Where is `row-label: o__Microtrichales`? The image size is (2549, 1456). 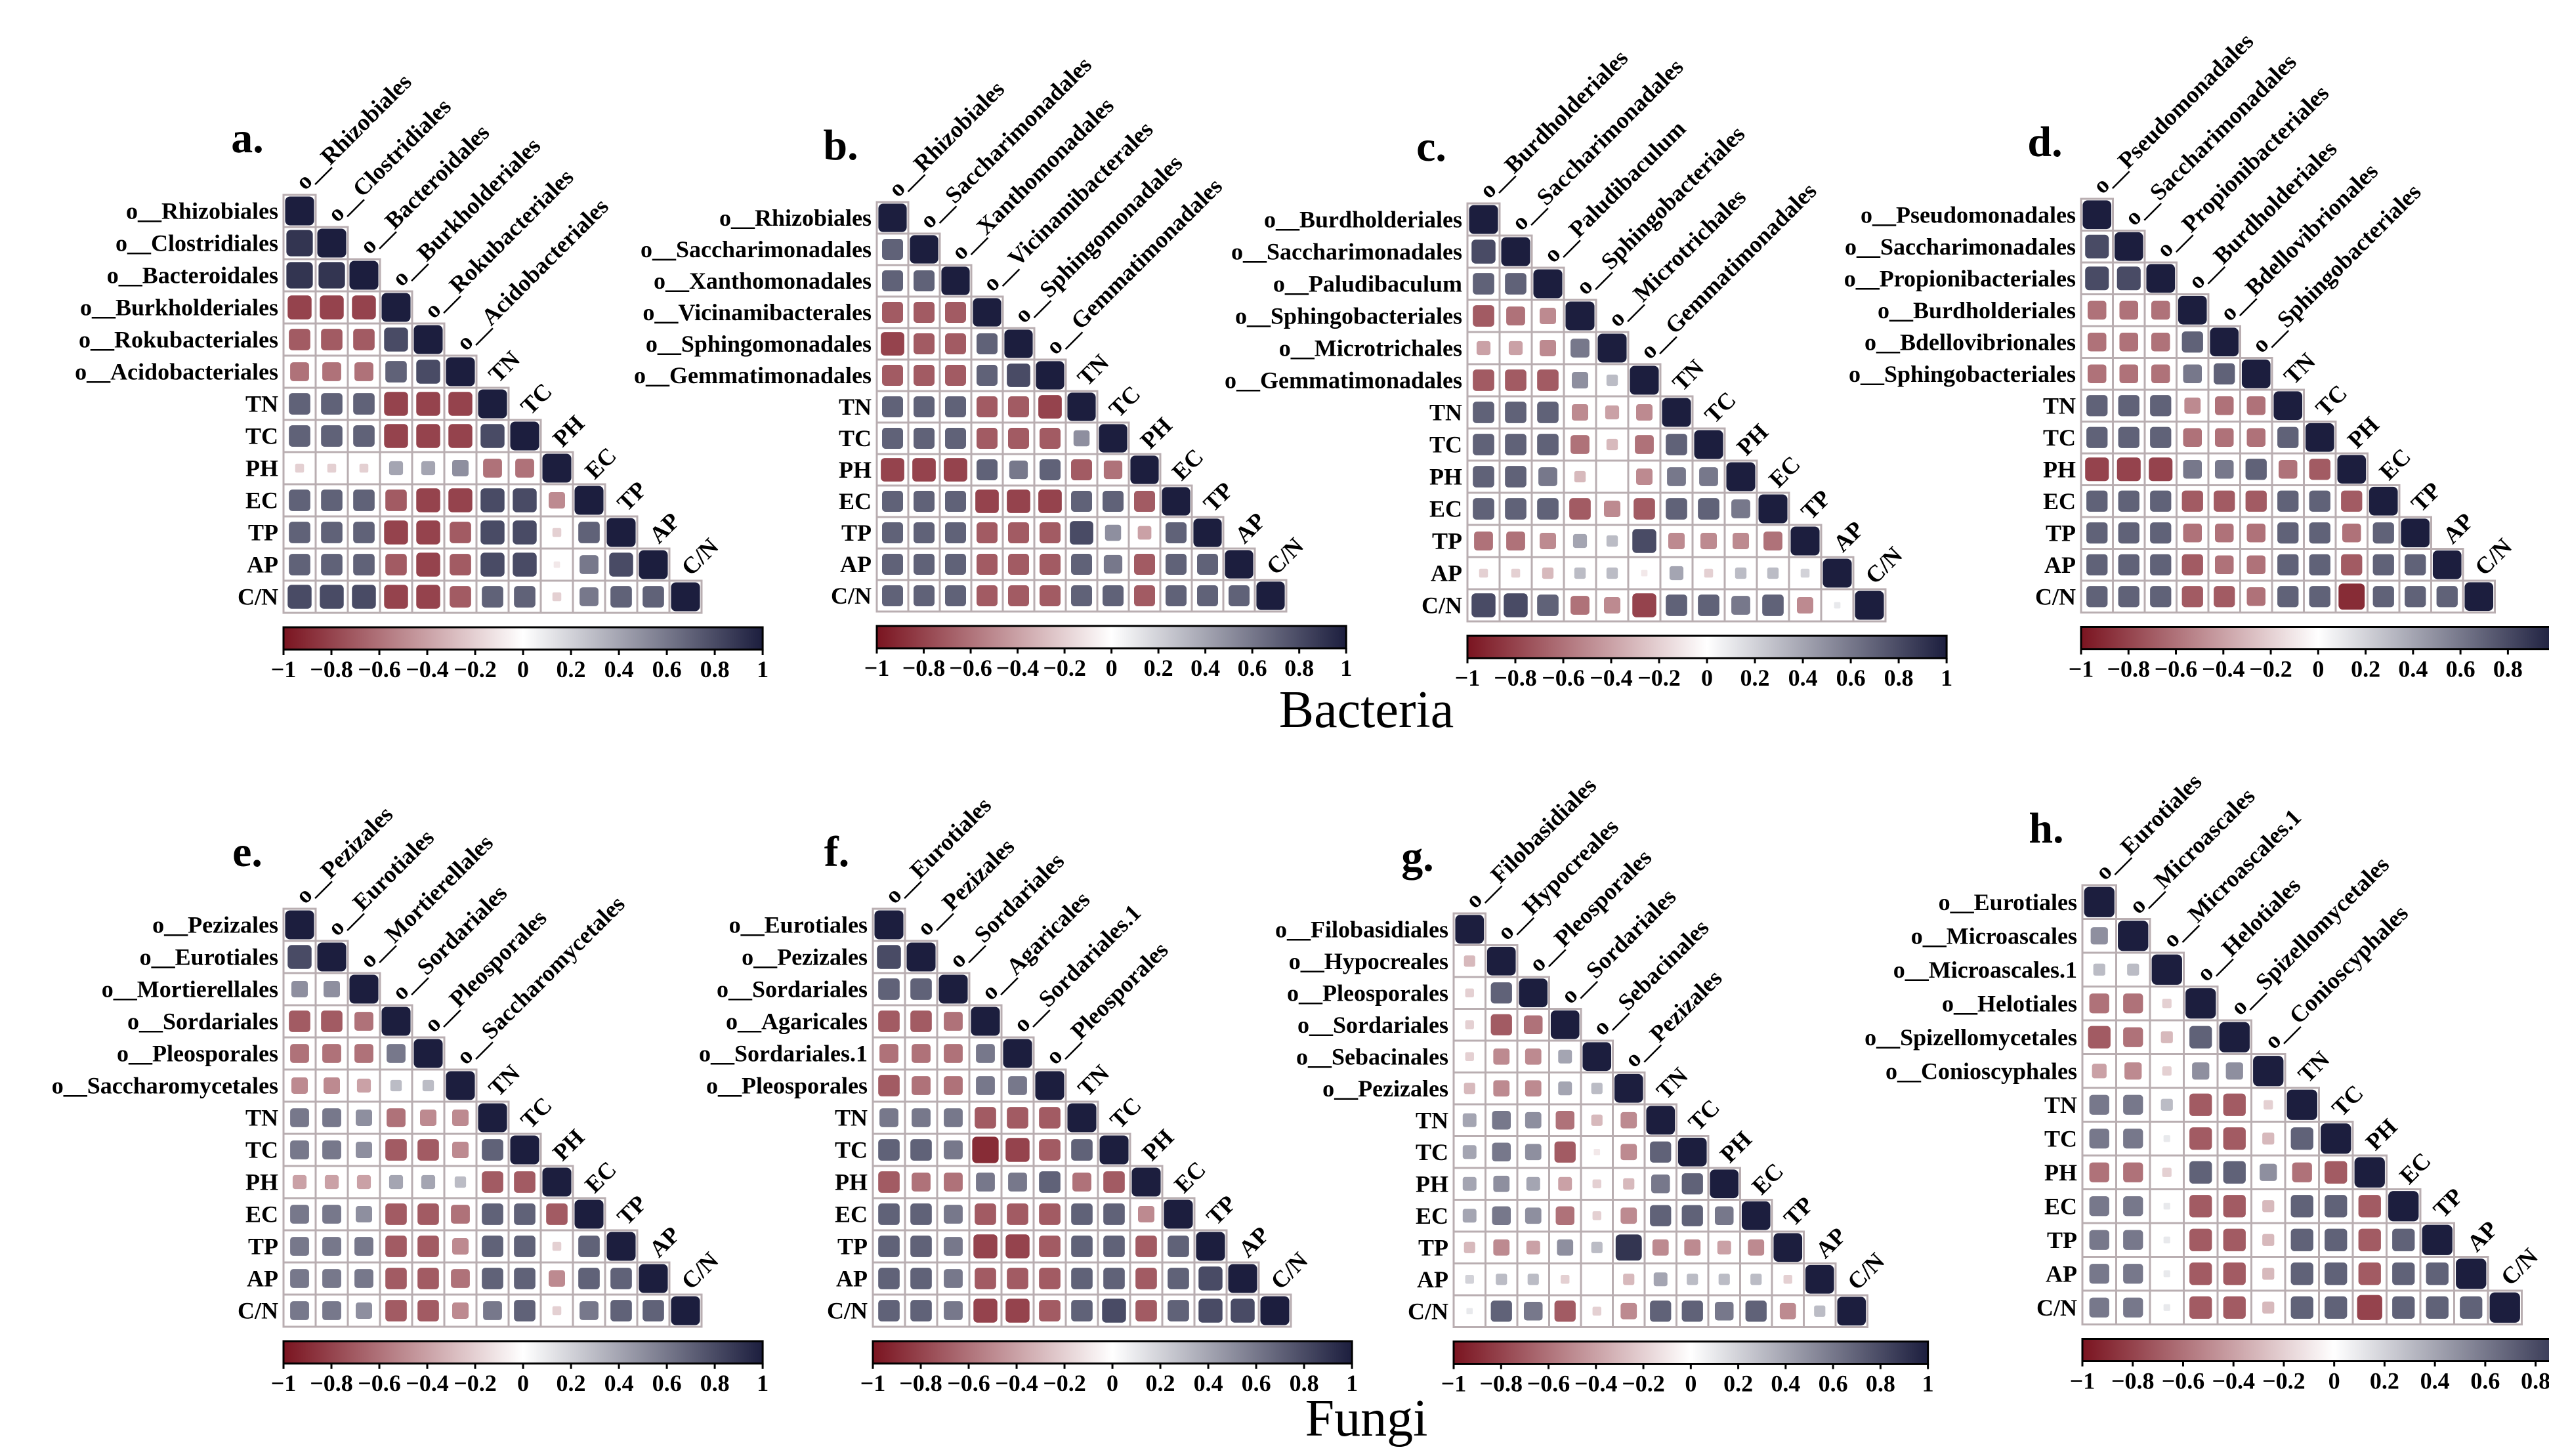
row-label: o__Microtrichales is located at coordinates (1370, 348).